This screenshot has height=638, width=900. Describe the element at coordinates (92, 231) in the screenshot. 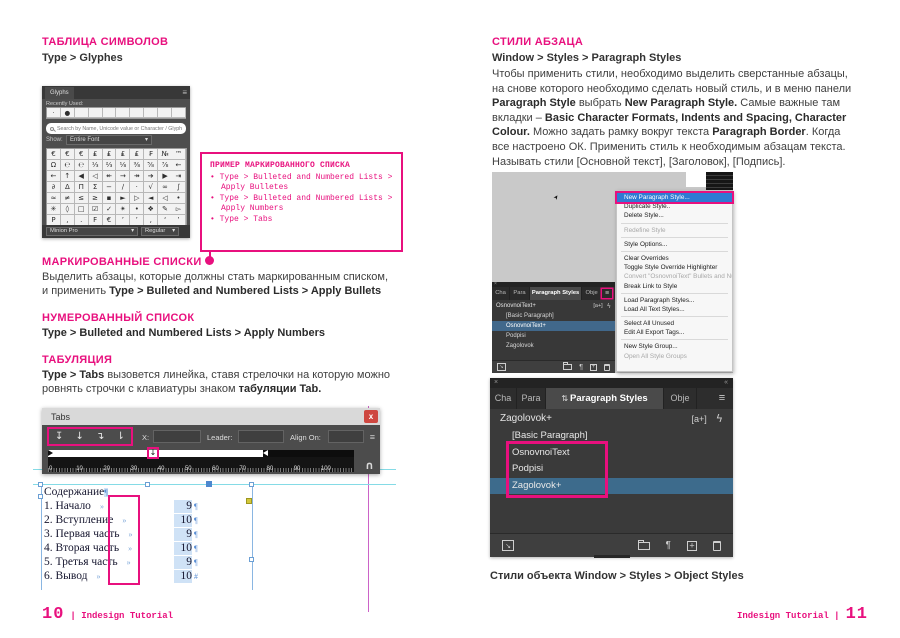

I see `font-name-dropdown: Minion Pro ▾` at that location.